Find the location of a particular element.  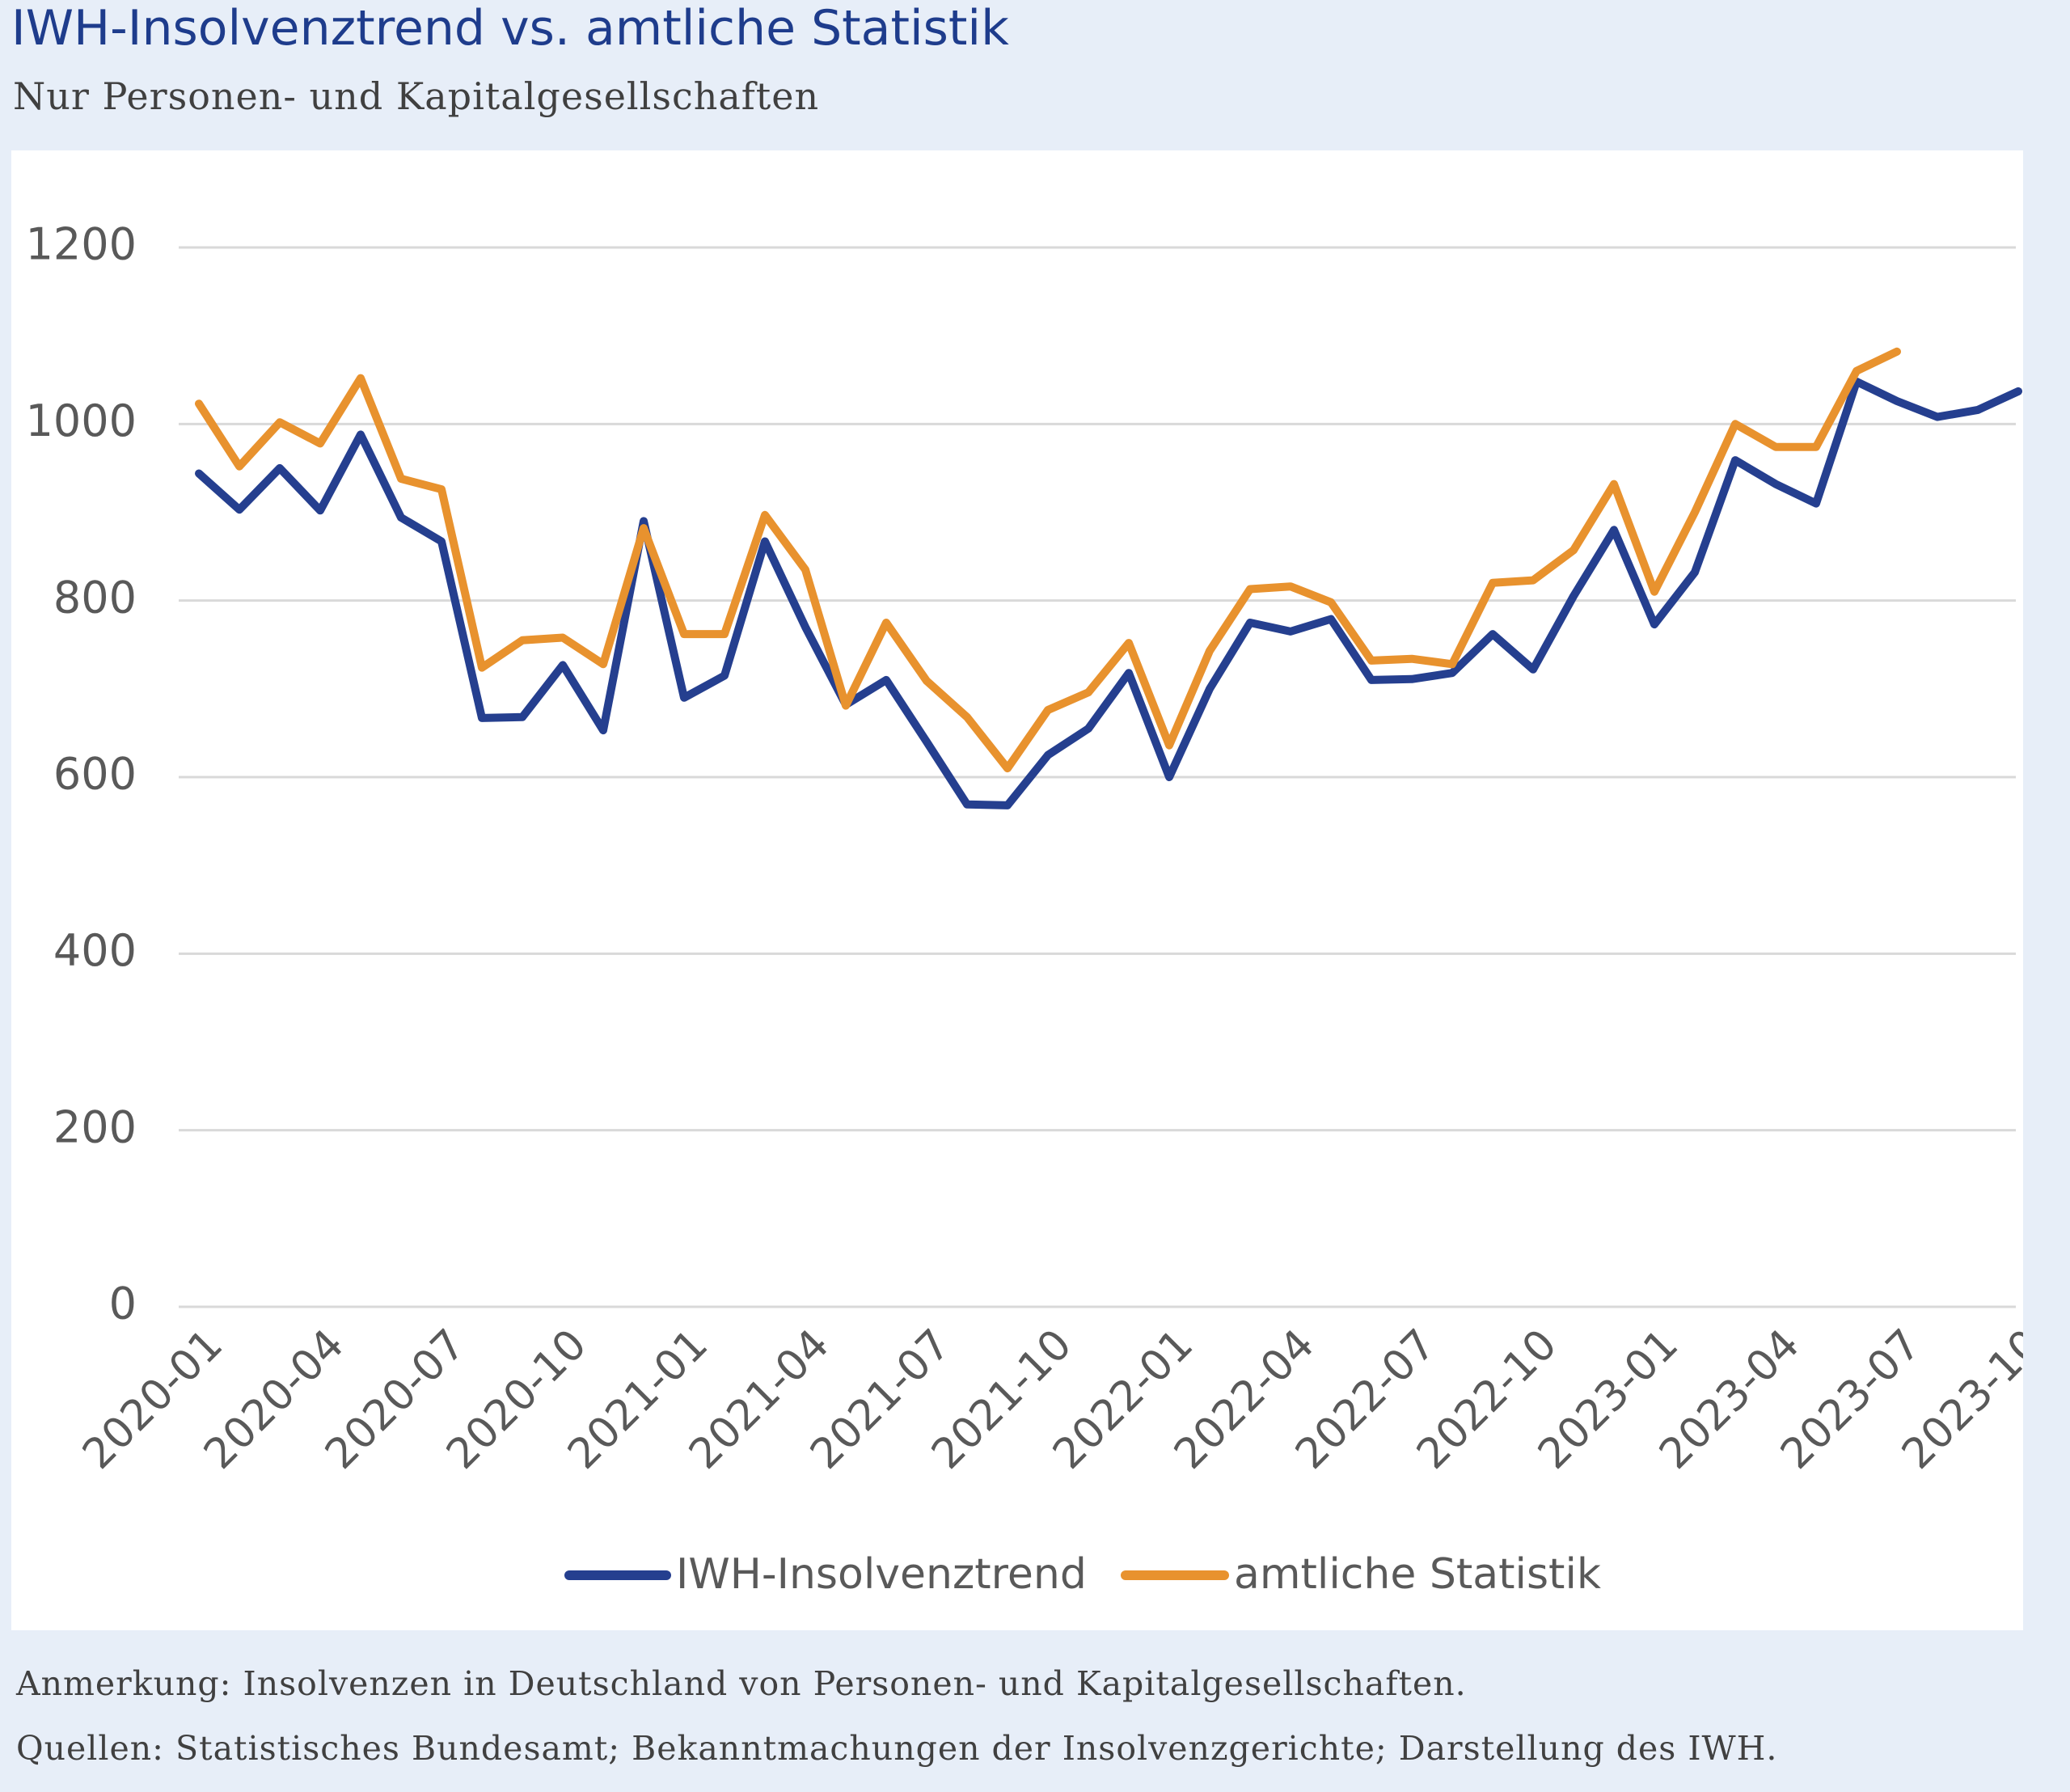

y-tick-label: 600 is located at coordinates (95, 774).